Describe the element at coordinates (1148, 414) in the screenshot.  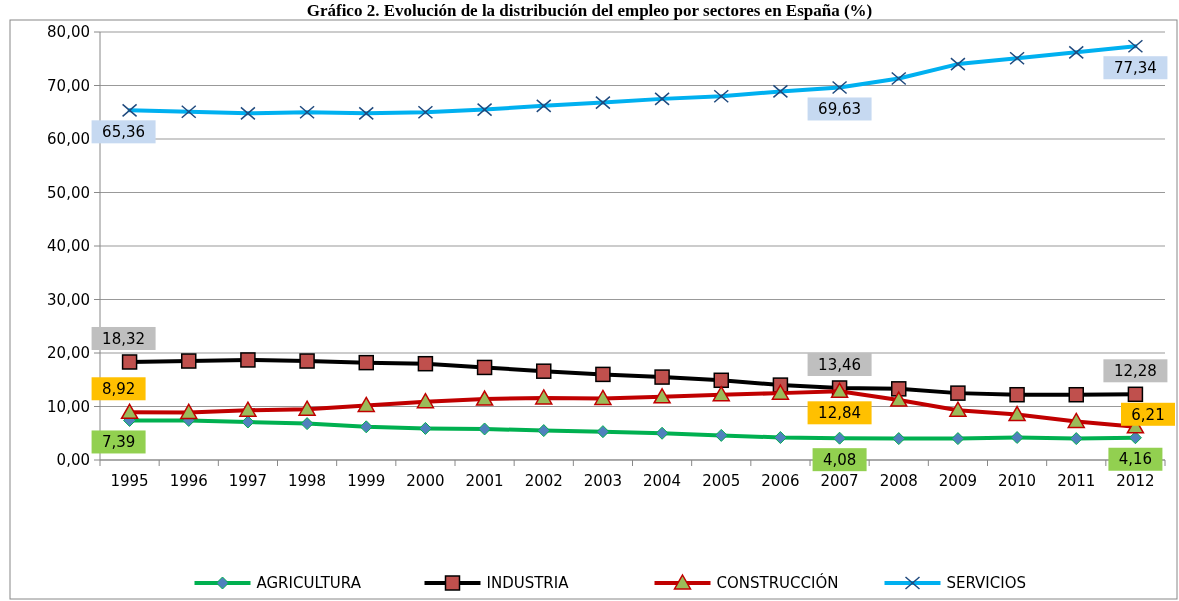
I see `data-label: 6,21` at that location.